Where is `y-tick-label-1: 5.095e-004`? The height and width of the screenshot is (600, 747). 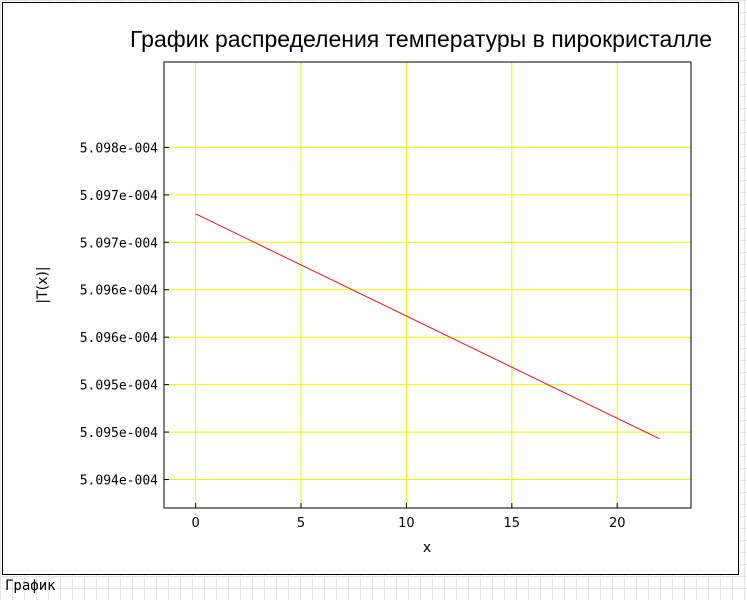 y-tick-label-1: 5.095e-004 is located at coordinates (119, 433).